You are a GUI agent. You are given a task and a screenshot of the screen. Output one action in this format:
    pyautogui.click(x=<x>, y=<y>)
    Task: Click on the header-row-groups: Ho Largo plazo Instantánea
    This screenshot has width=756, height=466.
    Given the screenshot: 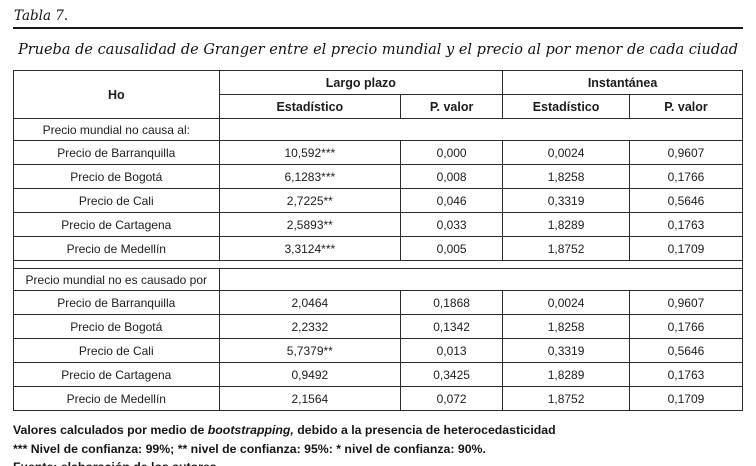 What is the action you would take?
    pyautogui.click(x=378, y=94)
    